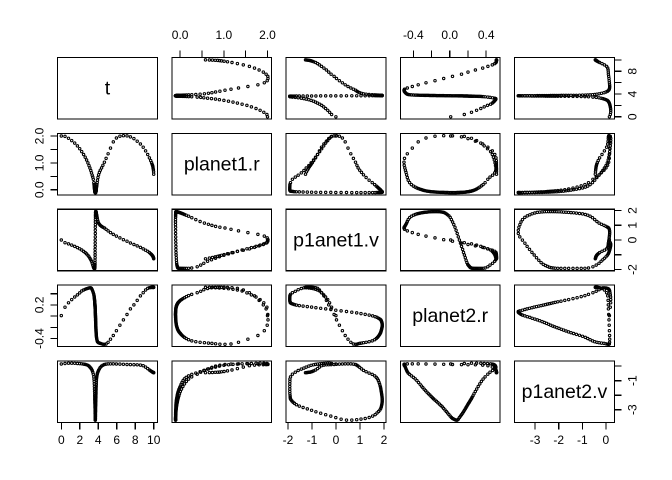 The width and height of the screenshot is (672, 480). Describe the element at coordinates (116, 440) in the screenshot. I see `svg-text: 6` at that location.